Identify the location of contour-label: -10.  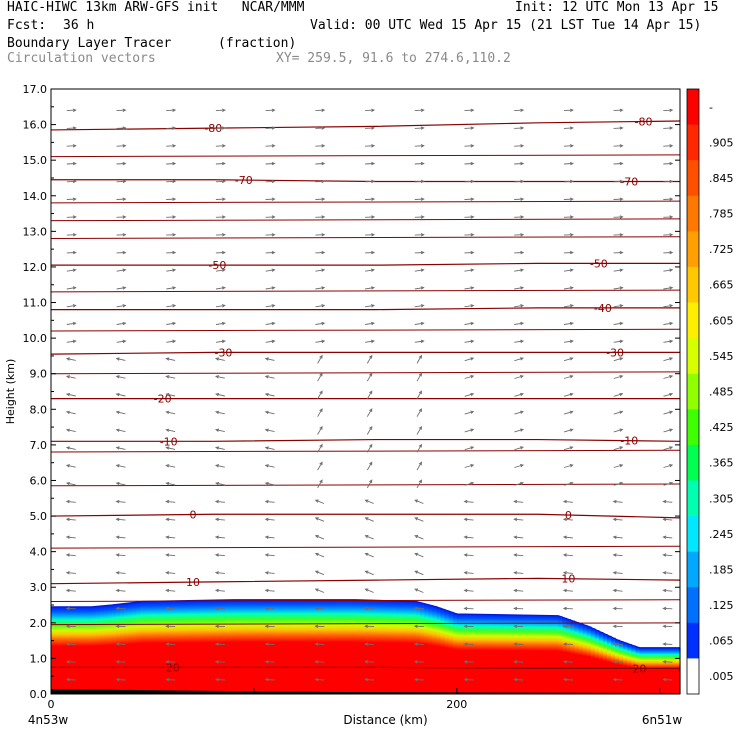
(169, 441).